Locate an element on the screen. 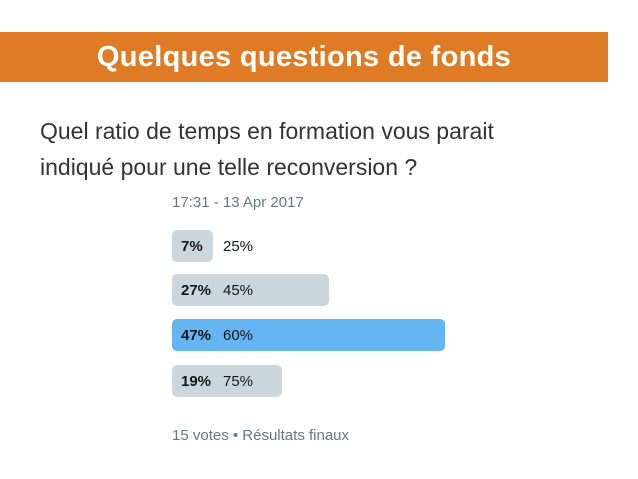  poll-percent-1: 7% is located at coordinates (192, 246).